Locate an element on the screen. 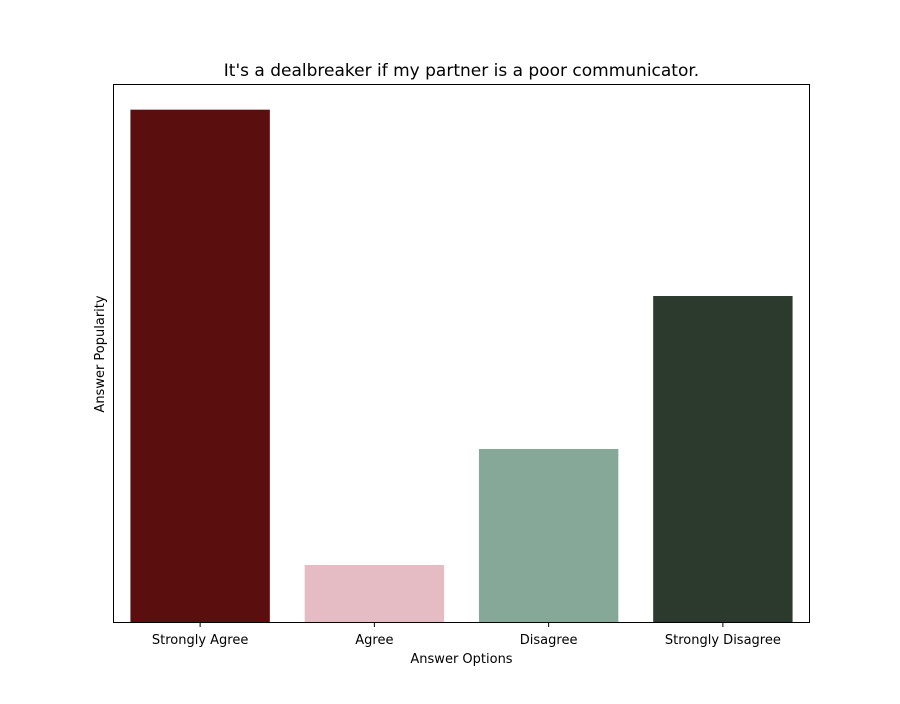 This screenshot has height=704, width=900. x-tick-label: Strongly Agree is located at coordinates (200, 640).